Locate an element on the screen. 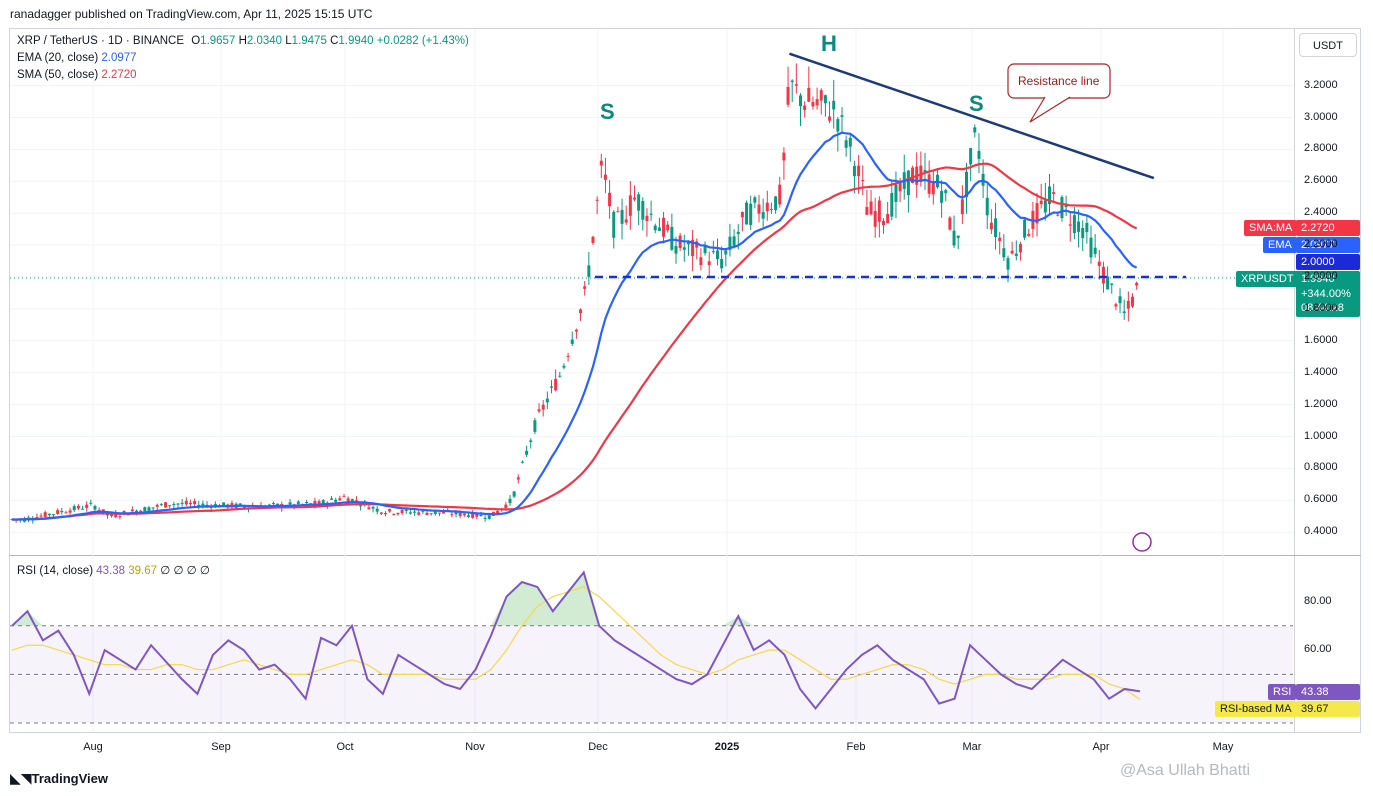 The width and height of the screenshot is (1373, 796). price-tick-label: 2.6000 is located at coordinates (1321, 180).